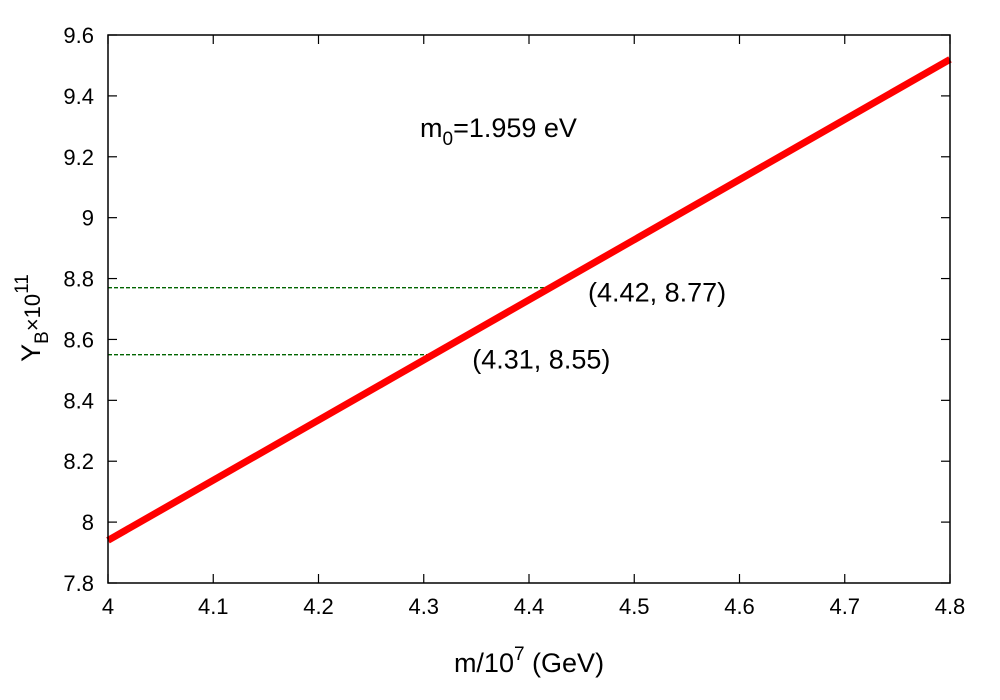 Image resolution: width=1000 pixels, height=700 pixels. I want to click on x-tick-label: 4.6, so click(739, 606).